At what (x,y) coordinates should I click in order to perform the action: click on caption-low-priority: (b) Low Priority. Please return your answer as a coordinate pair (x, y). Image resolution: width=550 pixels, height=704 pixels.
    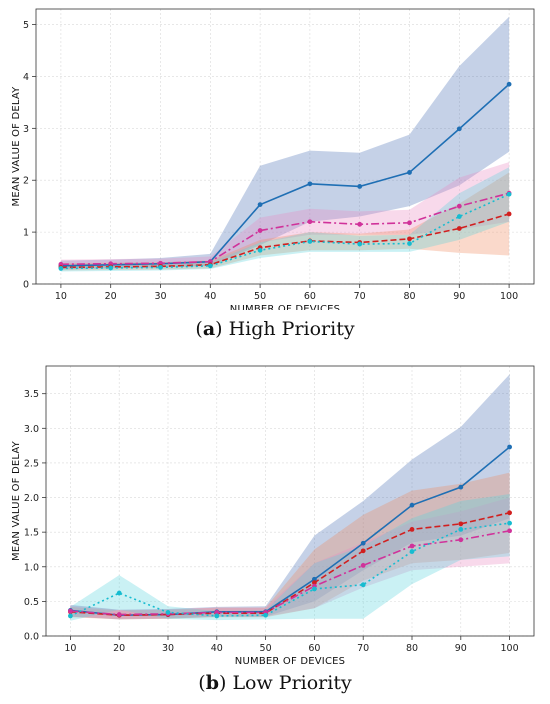
    Looking at the image, I should click on (275, 683).